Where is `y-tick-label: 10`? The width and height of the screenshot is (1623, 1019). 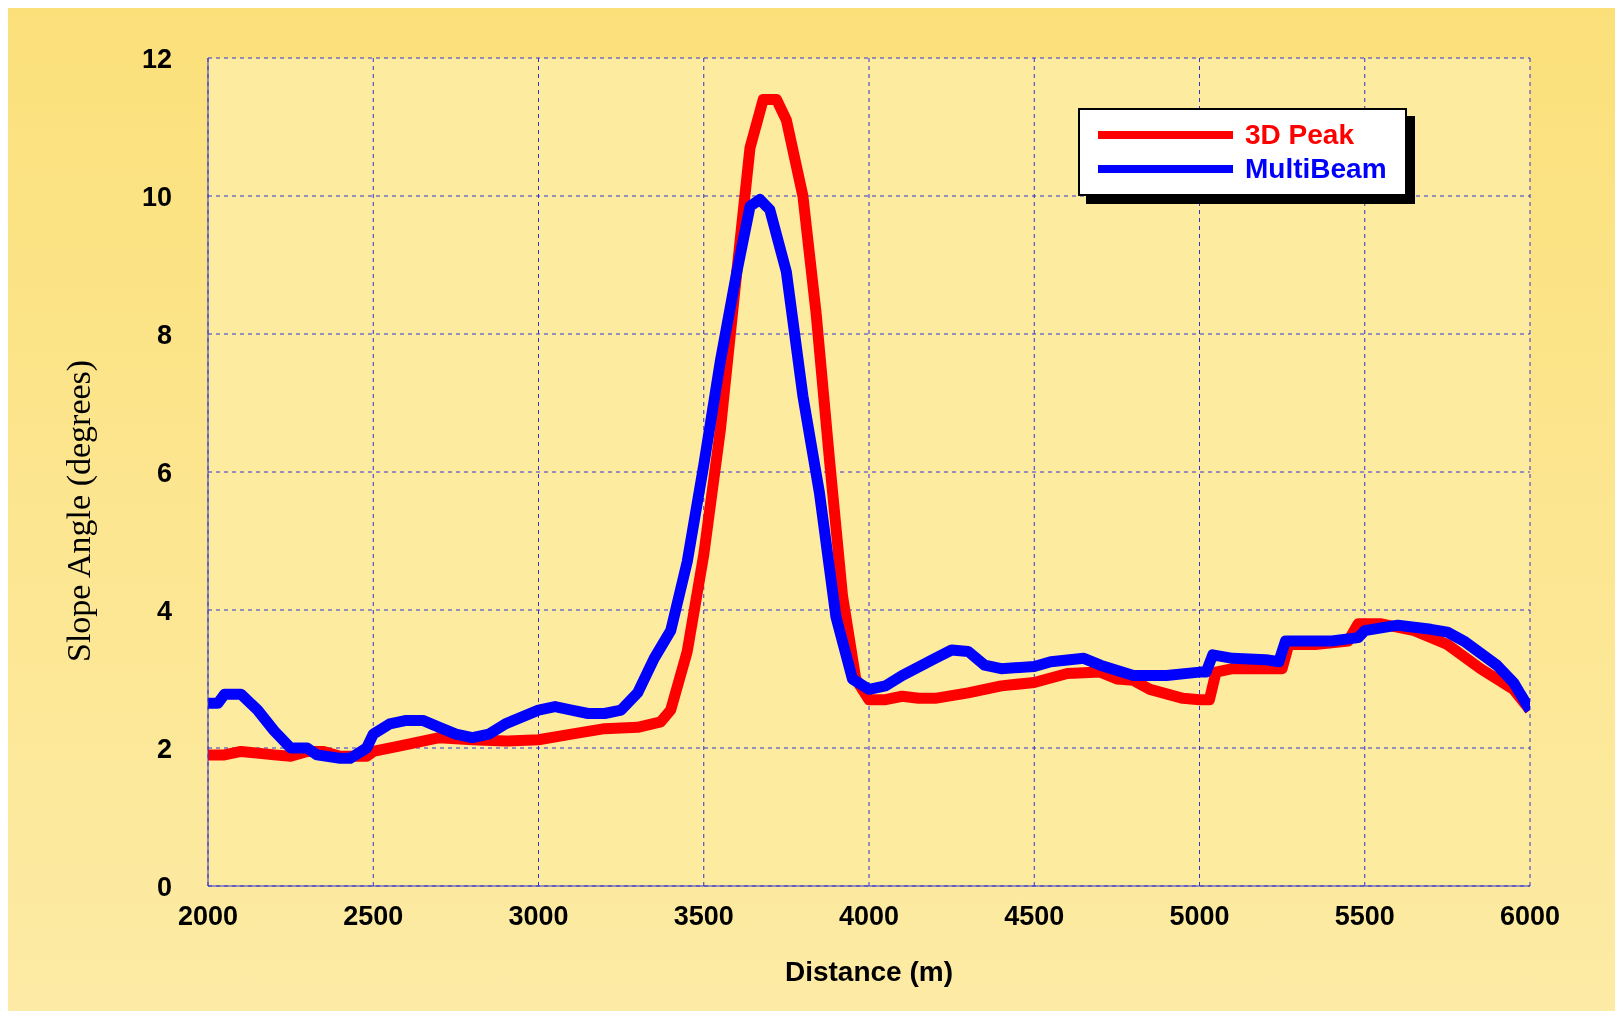
y-tick-label: 10 is located at coordinates (156, 196).